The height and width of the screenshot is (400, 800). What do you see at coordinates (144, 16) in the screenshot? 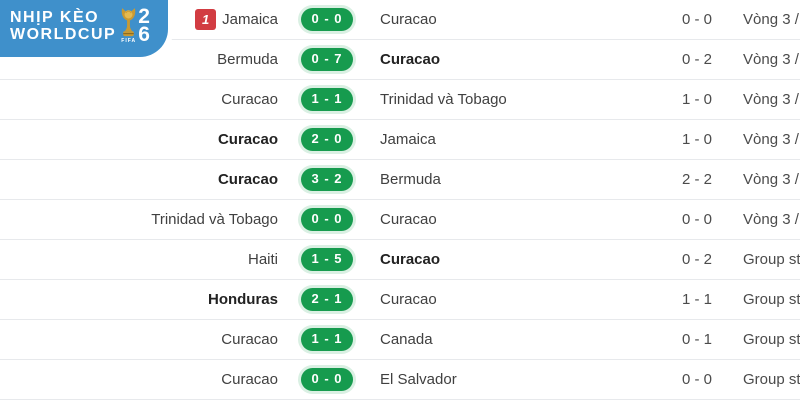
I see `site-logo-digit-top: 2` at bounding box center [144, 16].